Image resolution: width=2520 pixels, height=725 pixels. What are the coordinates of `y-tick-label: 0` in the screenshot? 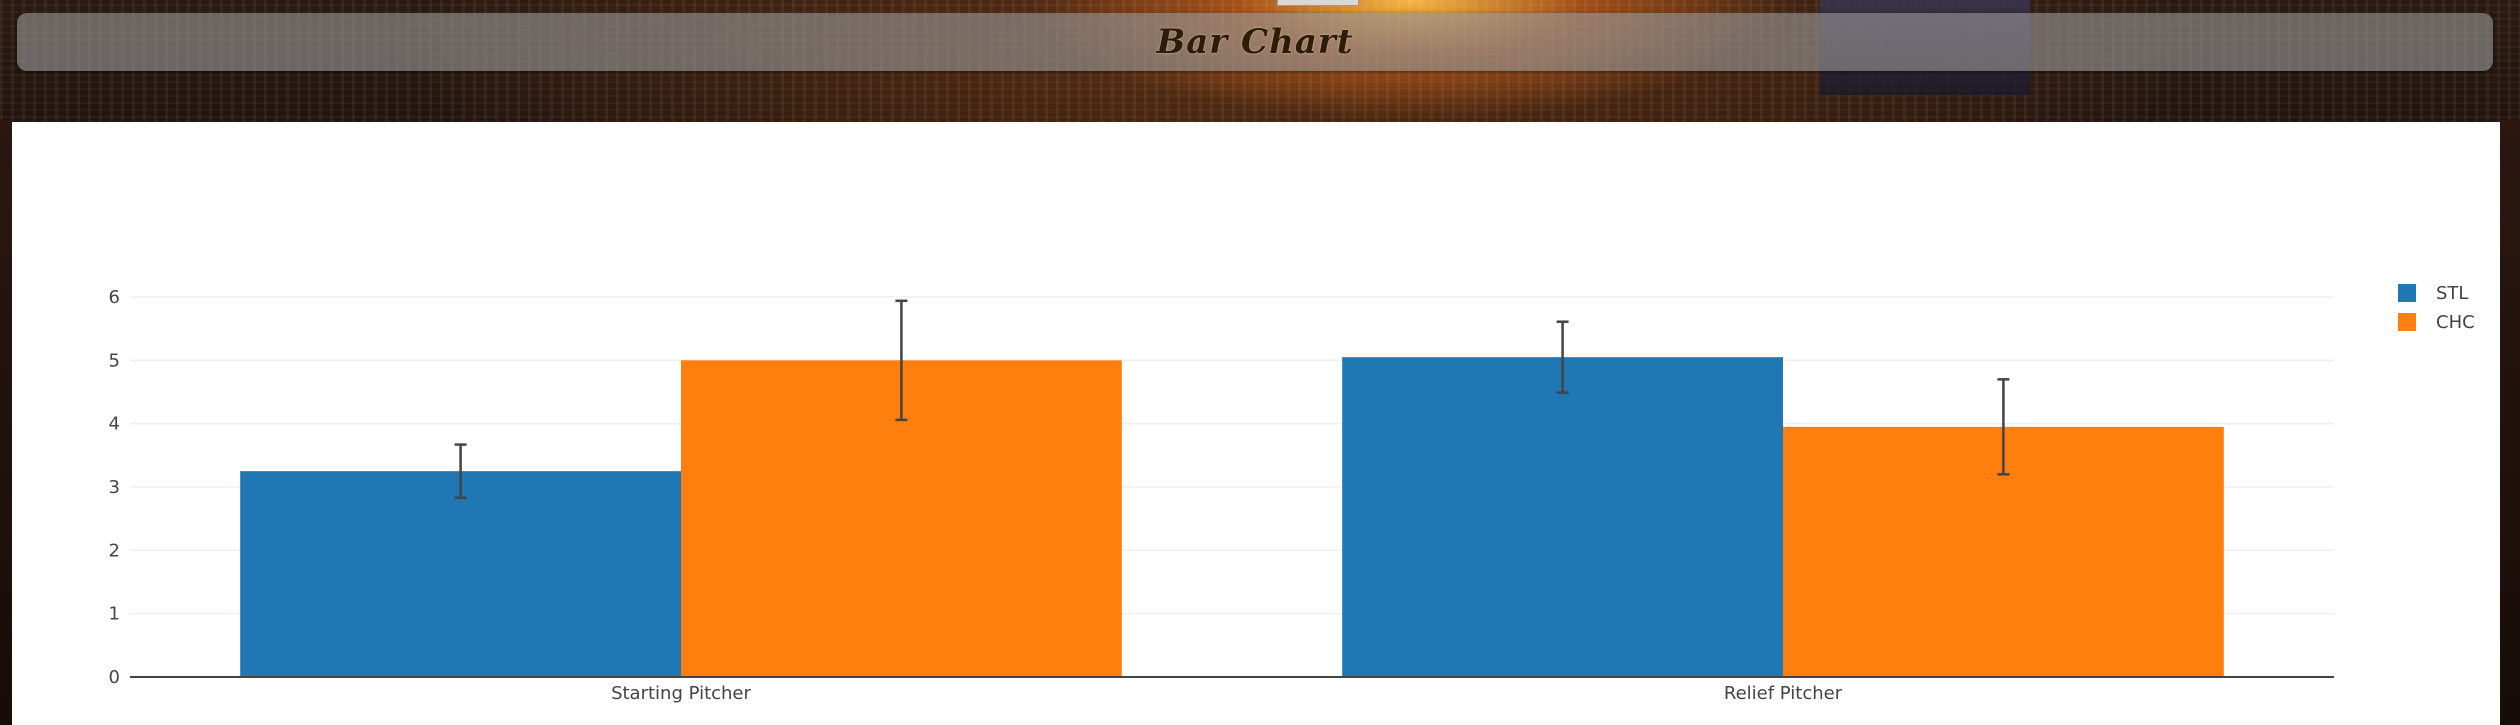 It's located at (114, 677).